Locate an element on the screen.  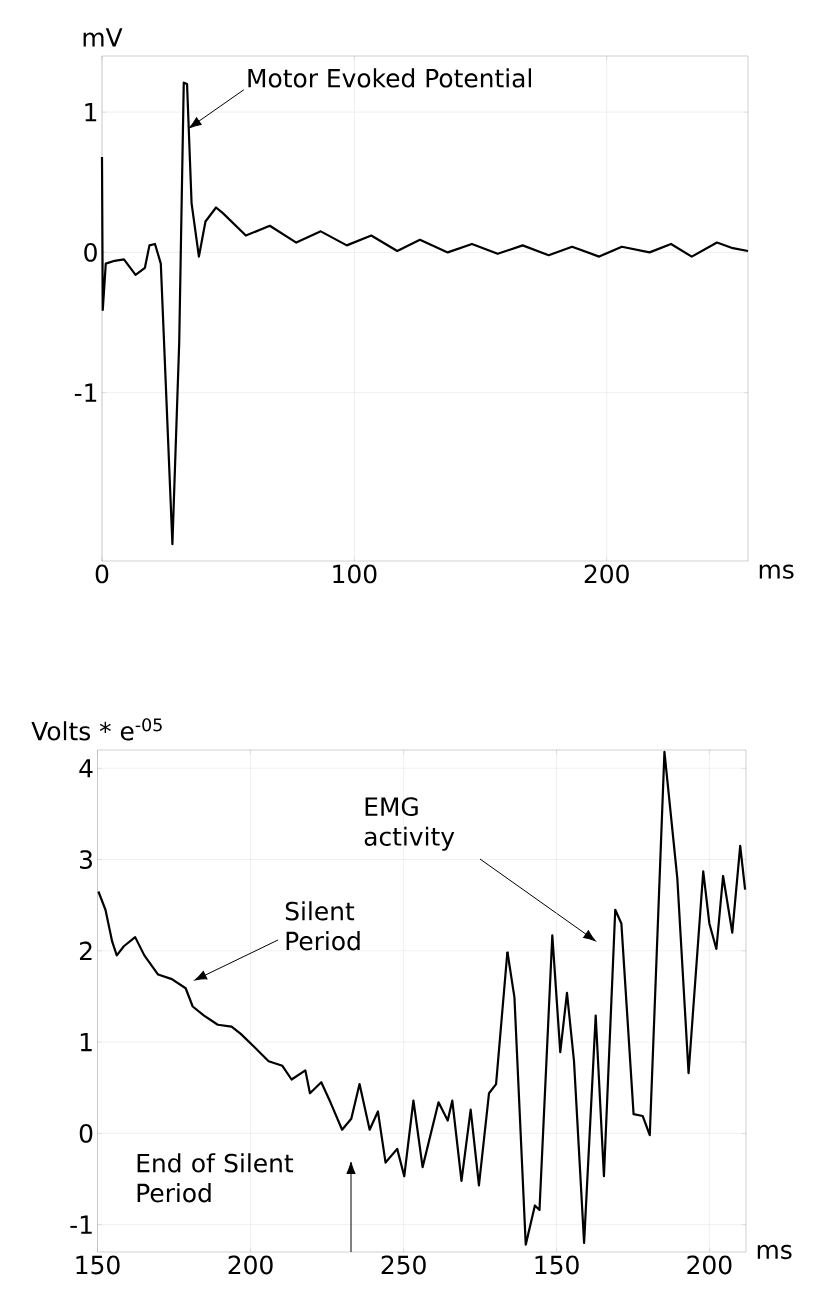
annotation: EMG activity is located at coordinates (409, 824).